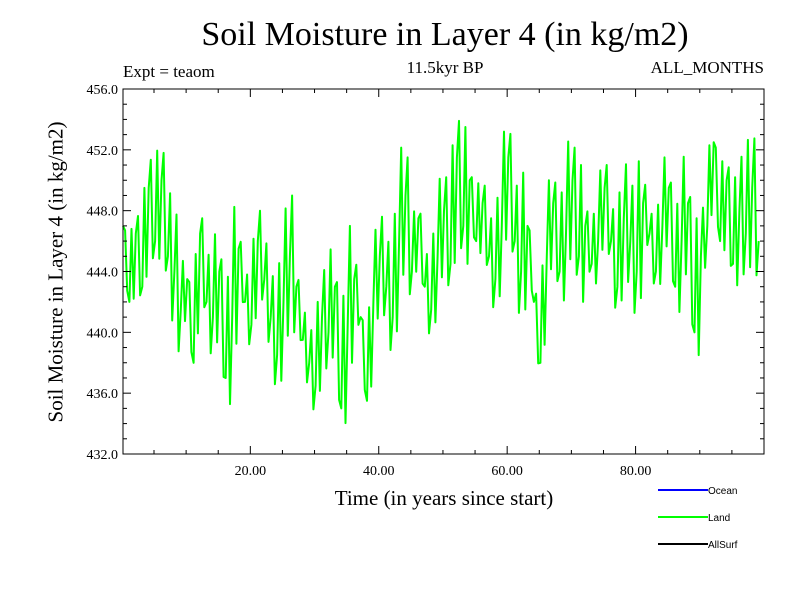  I want to click on x-axis-label: Time (in years since start), so click(444, 498).